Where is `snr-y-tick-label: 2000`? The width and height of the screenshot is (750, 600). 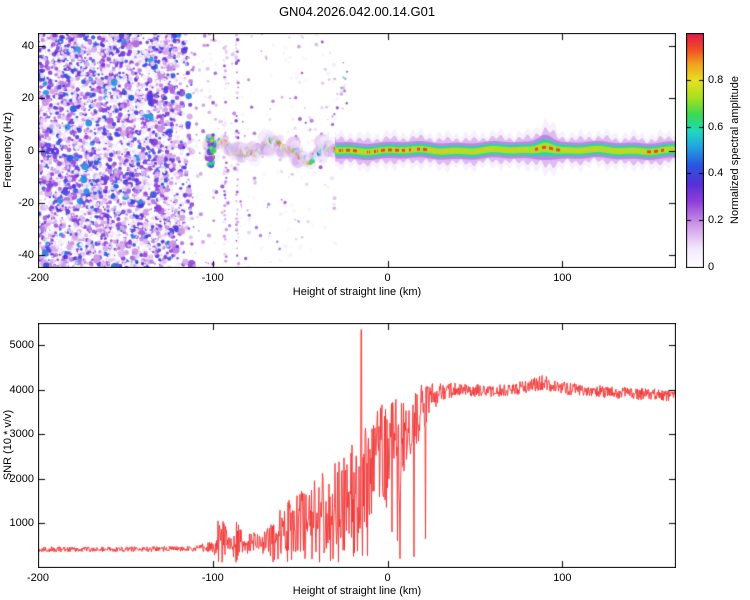
snr-y-tick-label: 2000 is located at coordinates (21, 478).